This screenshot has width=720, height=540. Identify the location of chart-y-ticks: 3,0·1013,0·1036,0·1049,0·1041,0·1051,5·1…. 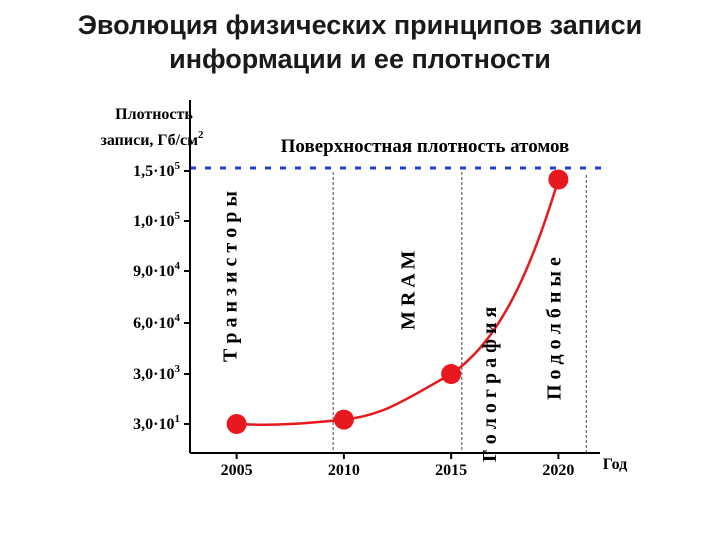
(161, 296).